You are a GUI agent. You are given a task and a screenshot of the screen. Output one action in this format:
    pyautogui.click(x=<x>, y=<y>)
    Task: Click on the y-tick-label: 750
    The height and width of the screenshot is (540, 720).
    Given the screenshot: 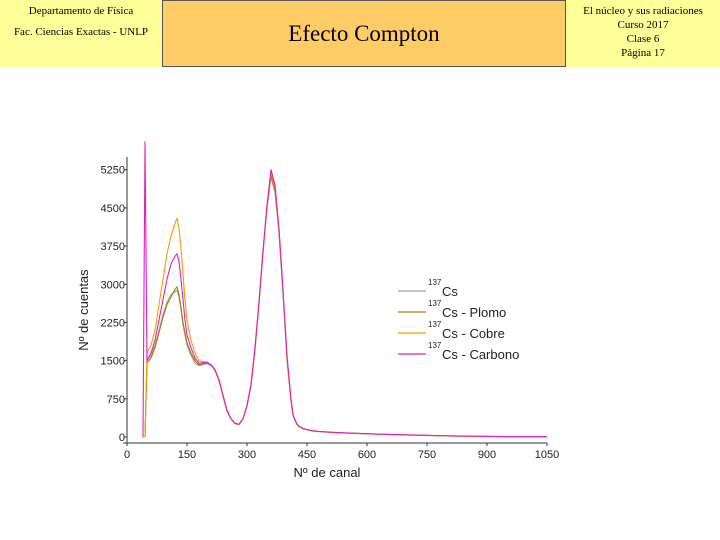 What is the action you would take?
    pyautogui.click(x=116, y=400)
    